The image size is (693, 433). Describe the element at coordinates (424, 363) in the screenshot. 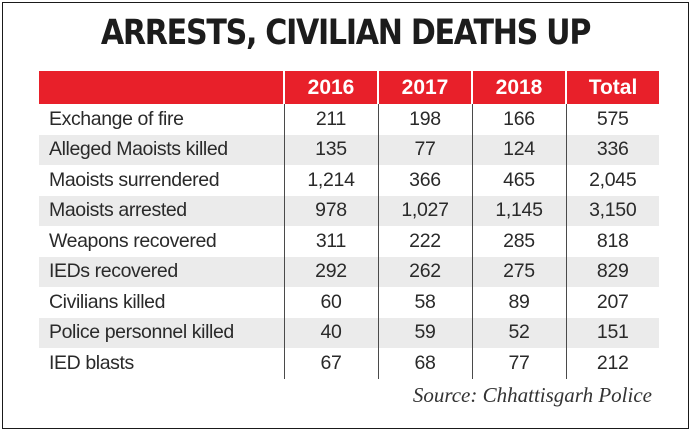

I see `cell-2017: 68` at that location.